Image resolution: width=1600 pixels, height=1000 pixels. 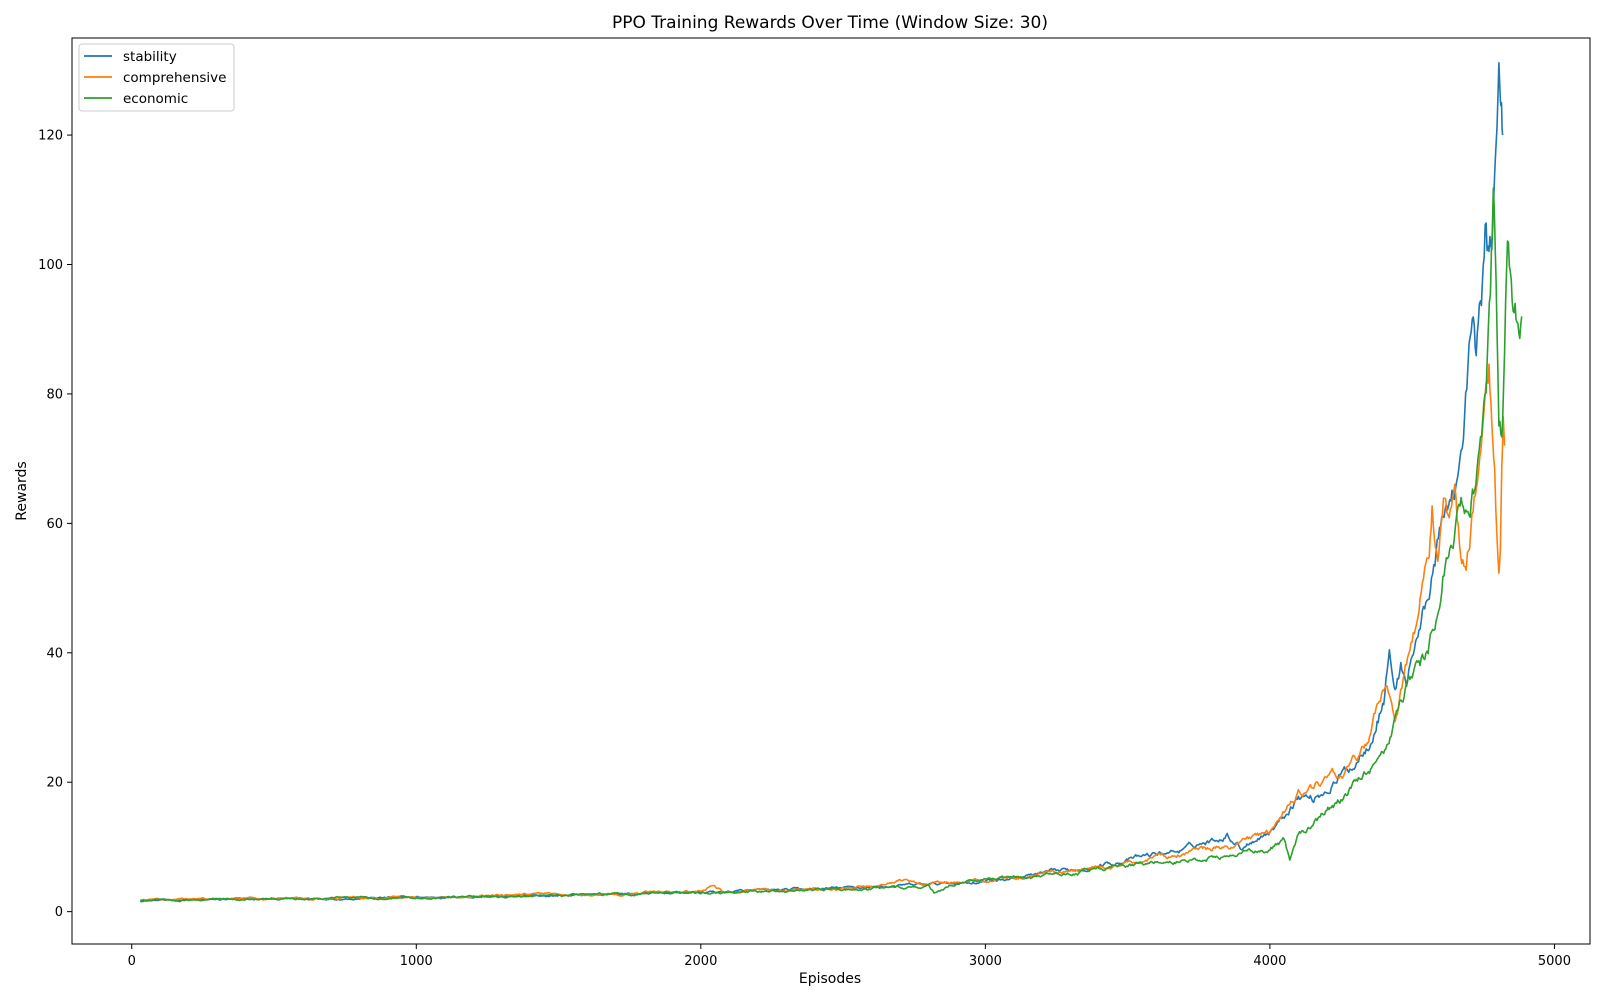 What do you see at coordinates (50, 136) in the screenshot?
I see `y-tick-label: 120` at bounding box center [50, 136].